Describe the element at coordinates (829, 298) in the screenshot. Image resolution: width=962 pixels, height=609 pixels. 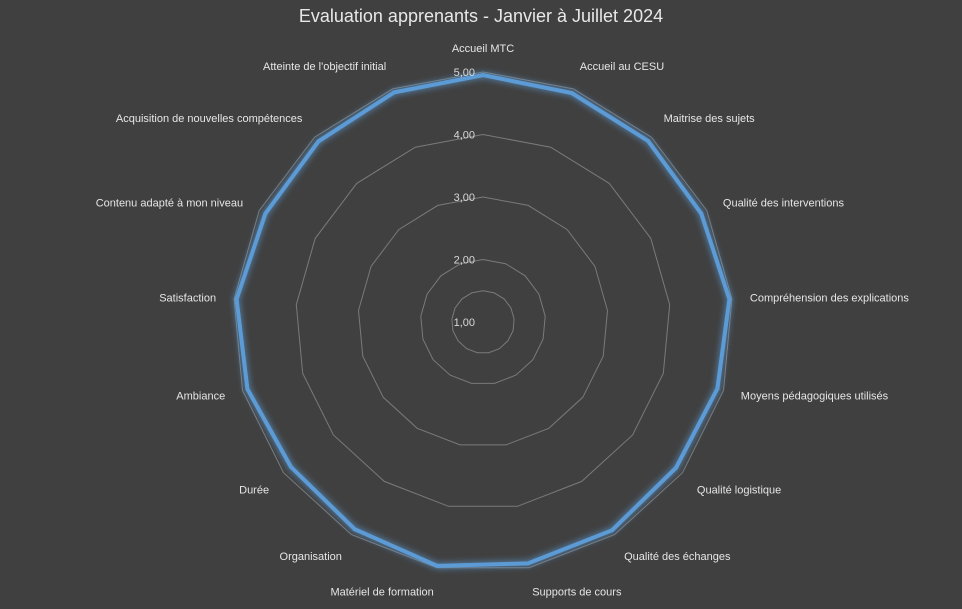
I see `category-label: Compréhension des explications` at that location.